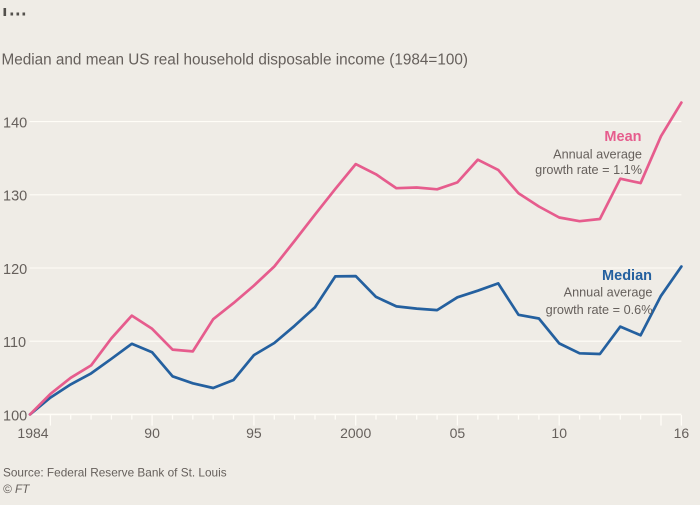 Image resolution: width=700 pixels, height=505 pixels. Describe the element at coordinates (599, 310) in the screenshot. I see `svg-text: growth rate = 0.6%` at that location.